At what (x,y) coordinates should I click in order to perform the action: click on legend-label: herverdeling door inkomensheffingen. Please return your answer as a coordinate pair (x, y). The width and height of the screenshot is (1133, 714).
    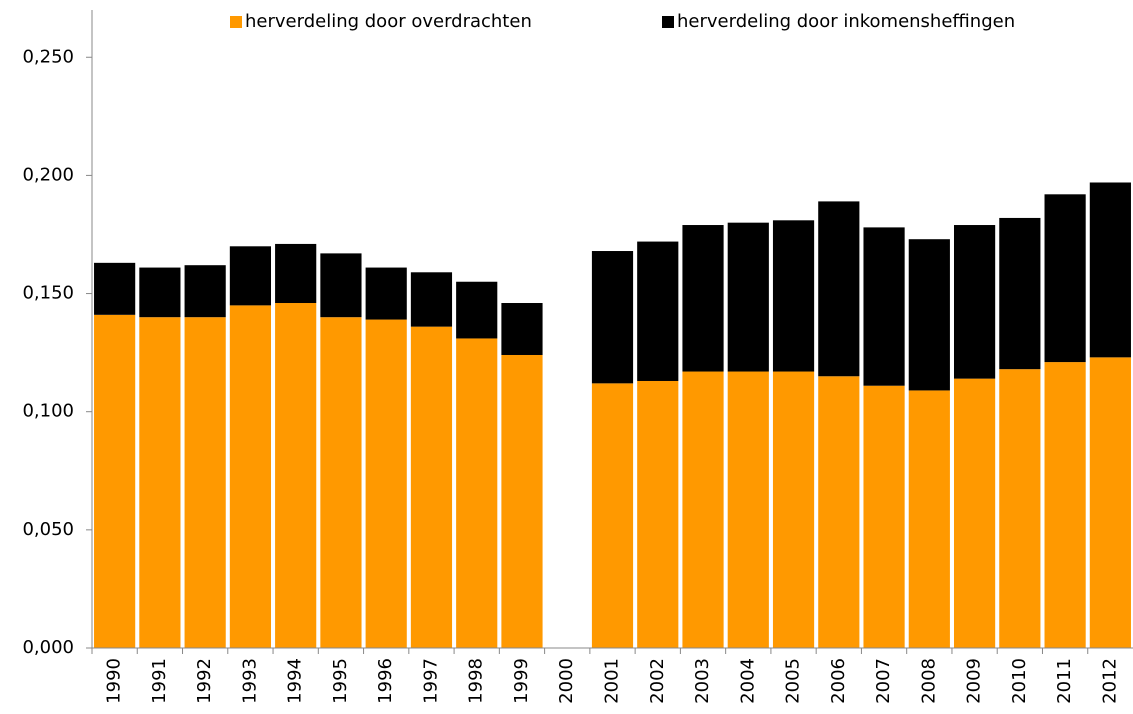
    Looking at the image, I should click on (846, 21).